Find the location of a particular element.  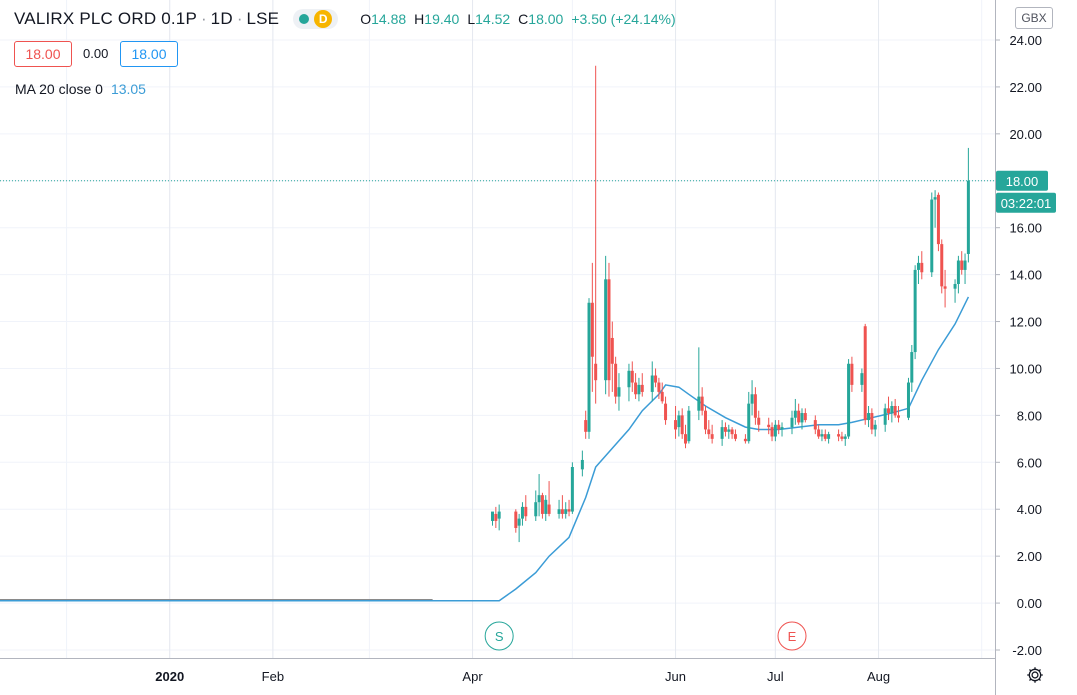

interval-label: 1D is located at coordinates (221, 18).